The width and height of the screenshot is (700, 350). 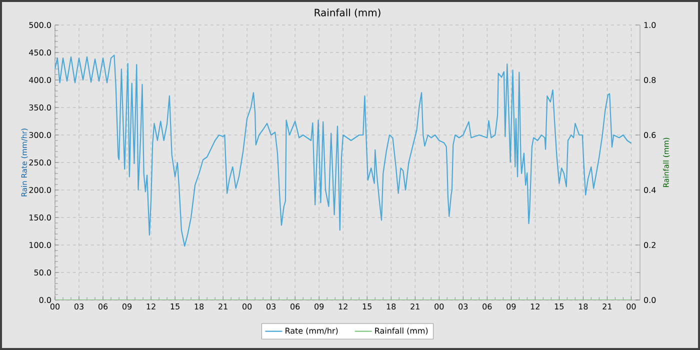 What do you see at coordinates (347, 13) in the screenshot?
I see `chart-title: Rainfall (mm)` at bounding box center [347, 13].